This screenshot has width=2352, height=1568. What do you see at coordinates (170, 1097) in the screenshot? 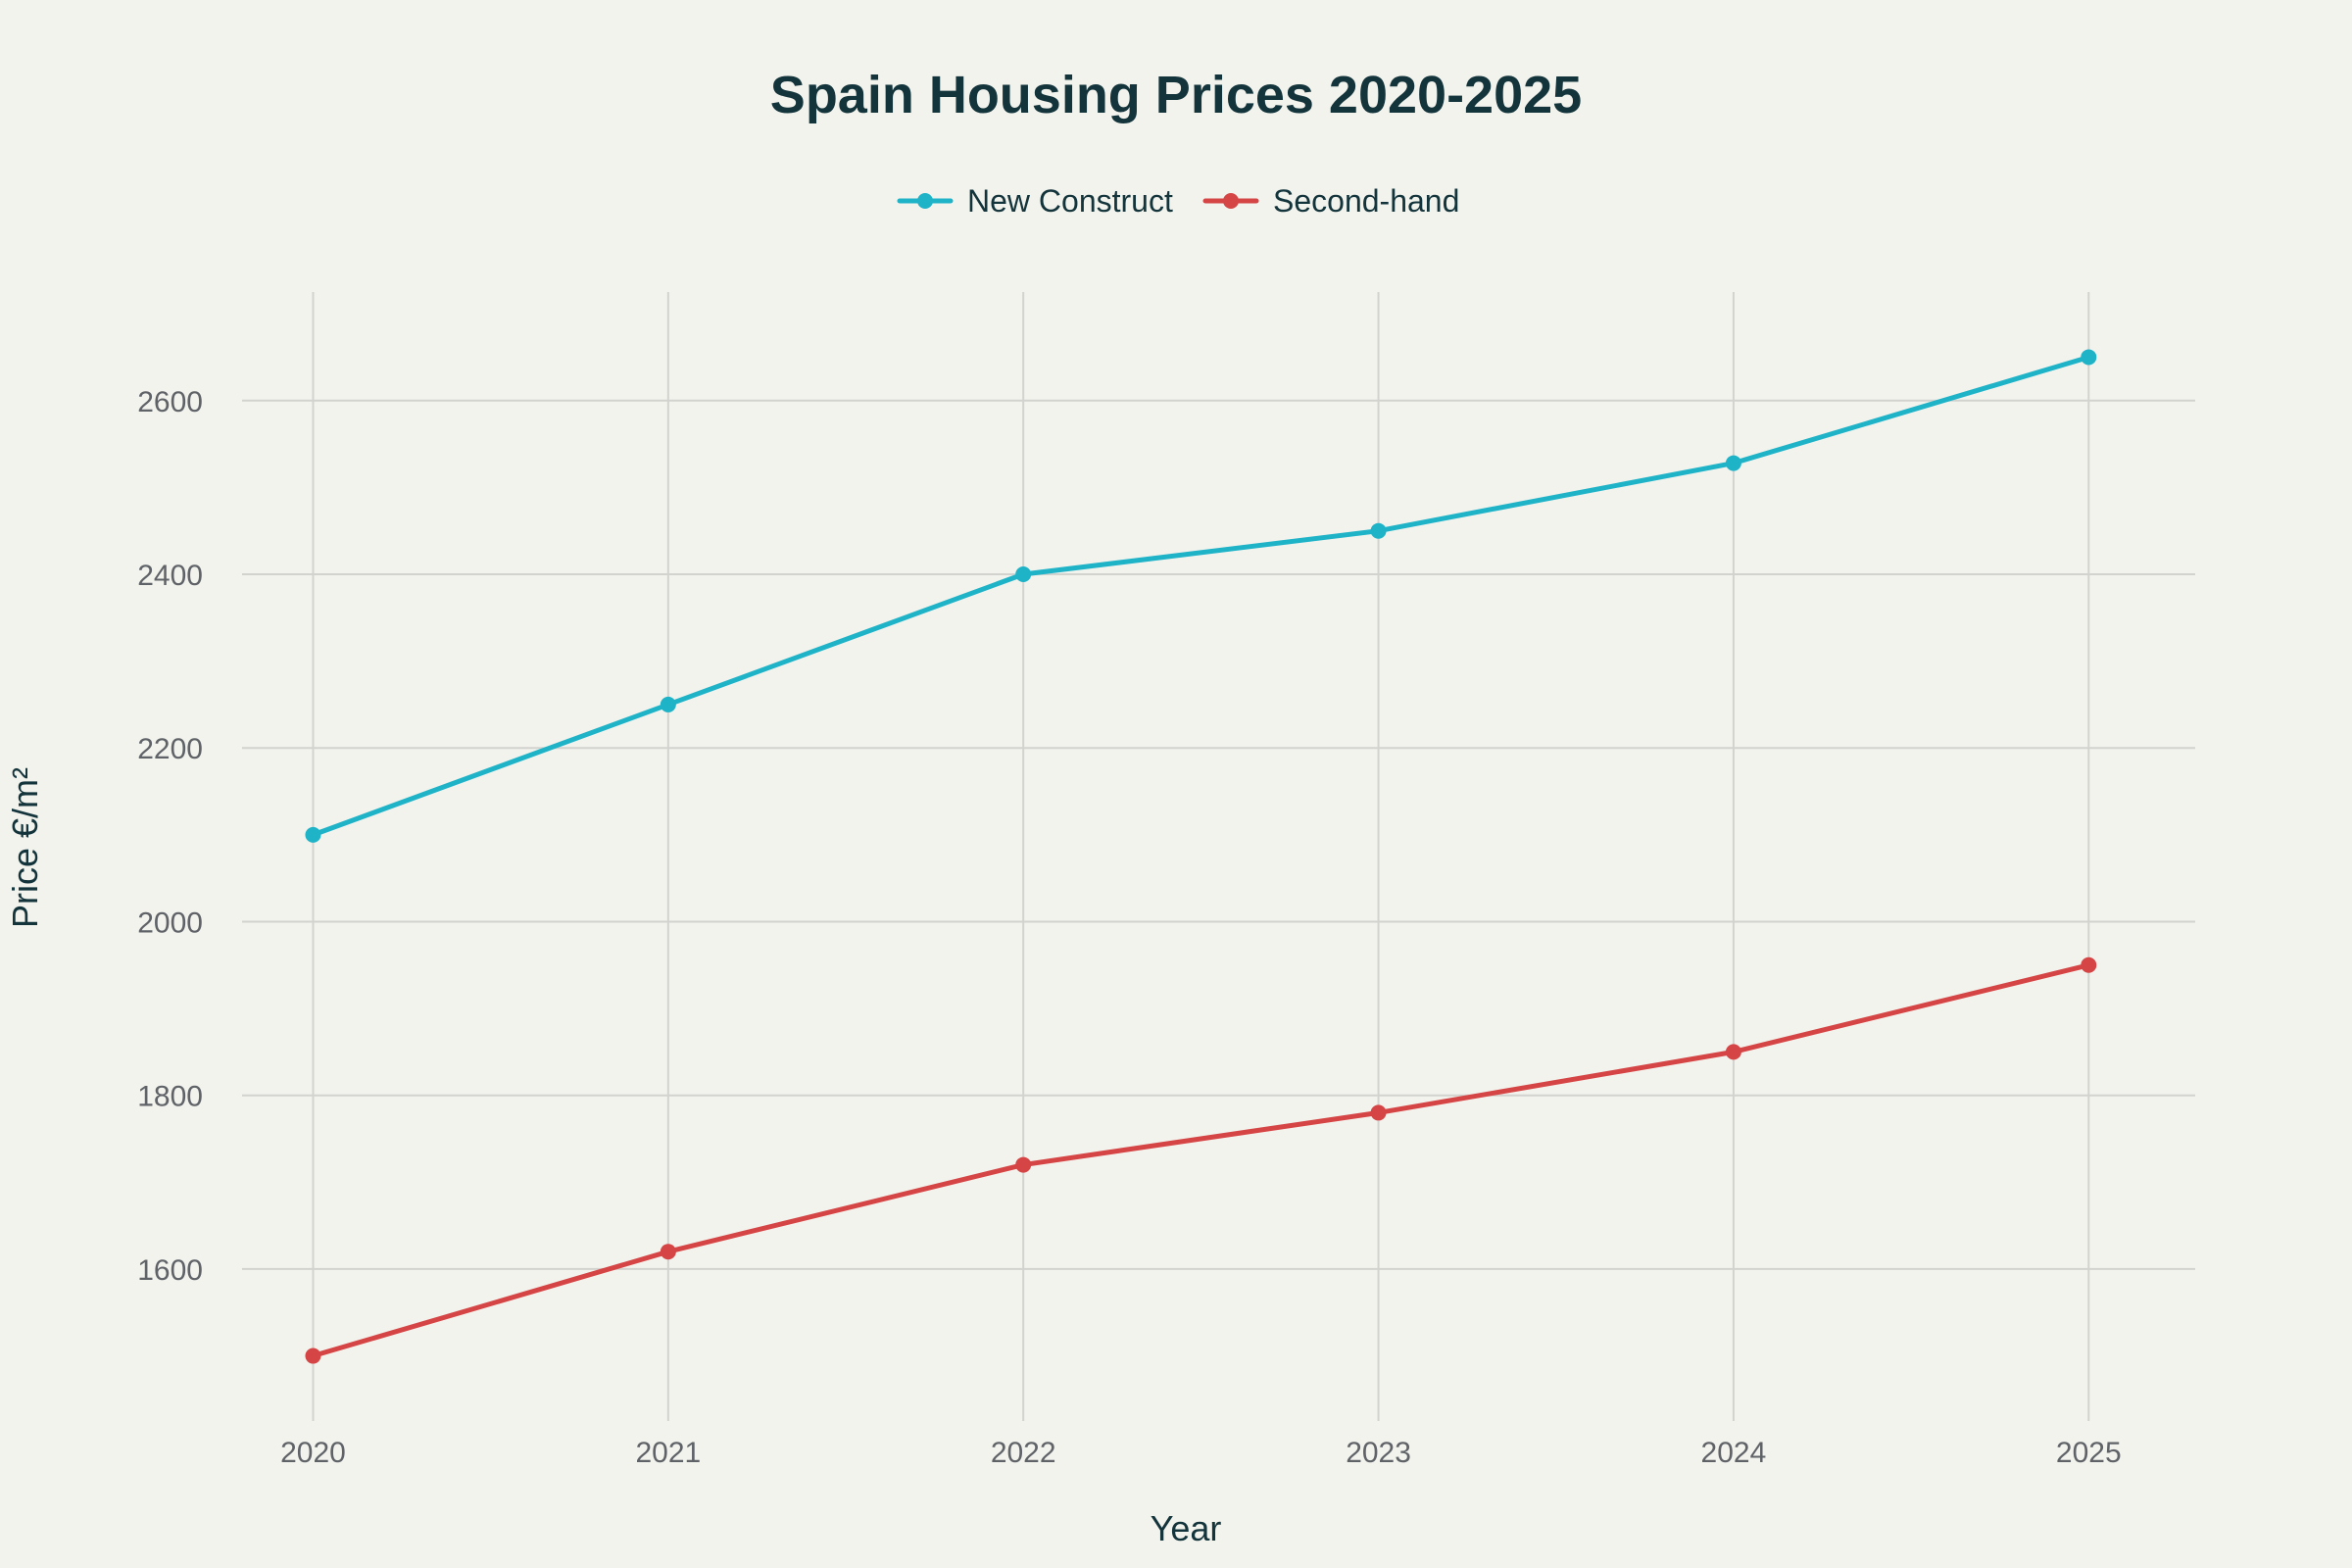
I see `y-tick-label: 1800` at bounding box center [170, 1097].